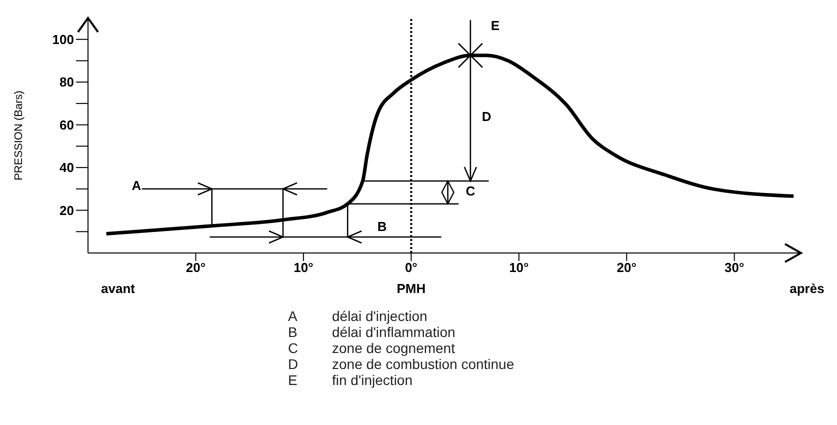  I want to click on text: D zone de combustion continue, so click(401, 364).